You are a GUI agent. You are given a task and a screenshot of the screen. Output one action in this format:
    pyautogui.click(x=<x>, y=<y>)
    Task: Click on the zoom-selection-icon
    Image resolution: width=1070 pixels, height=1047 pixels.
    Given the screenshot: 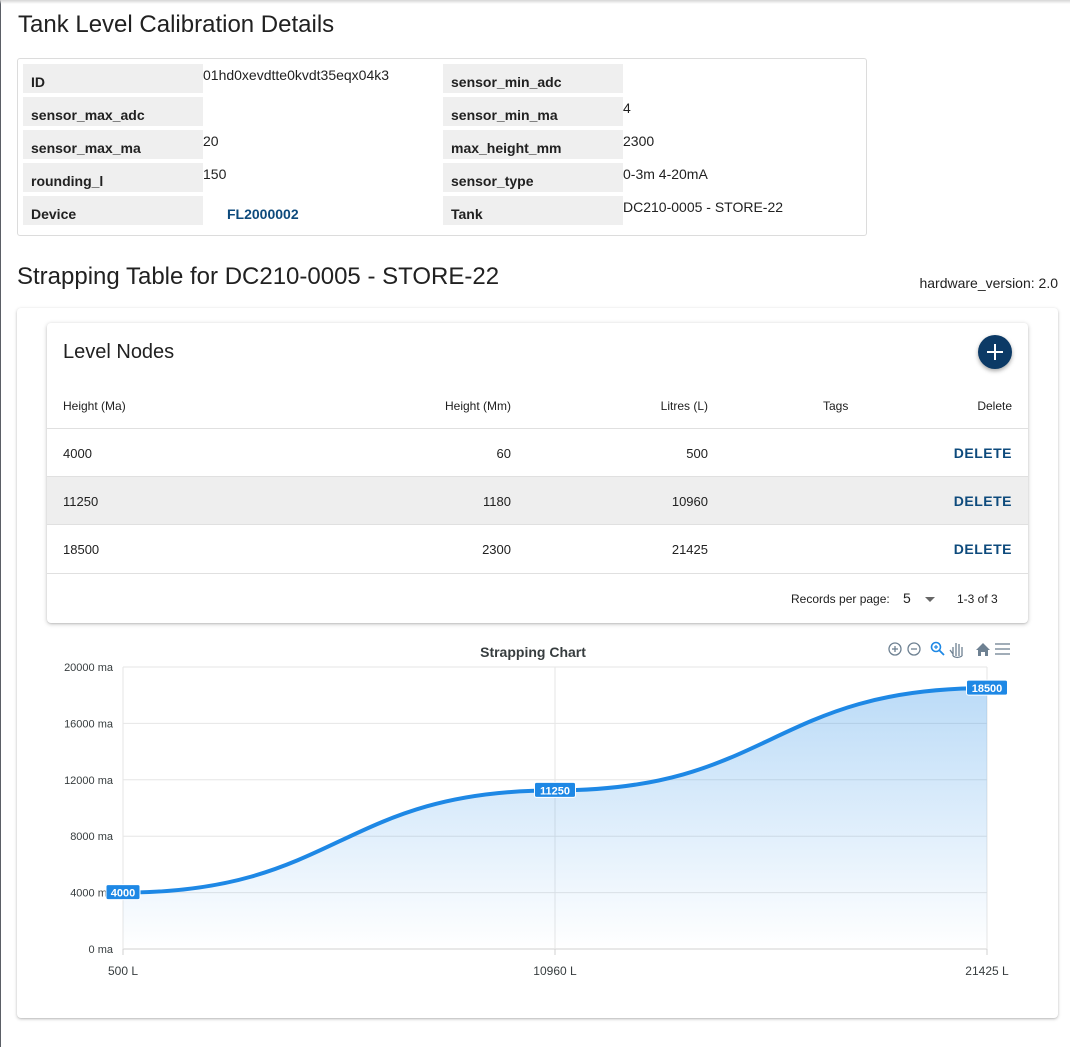 What is the action you would take?
    pyautogui.click(x=937, y=648)
    